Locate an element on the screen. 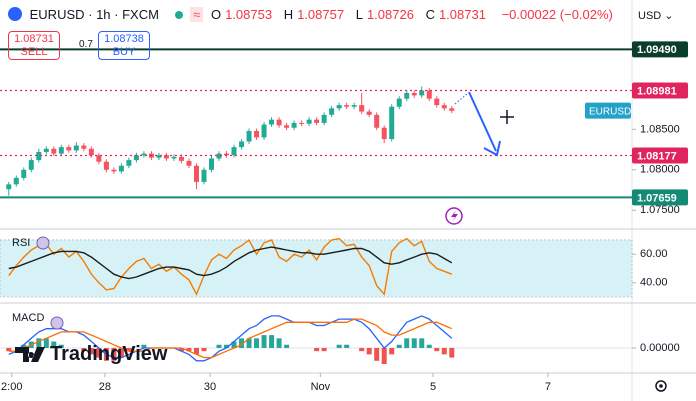 The height and width of the screenshot is (401, 696). logo-mark is located at coordinates (30, 354).